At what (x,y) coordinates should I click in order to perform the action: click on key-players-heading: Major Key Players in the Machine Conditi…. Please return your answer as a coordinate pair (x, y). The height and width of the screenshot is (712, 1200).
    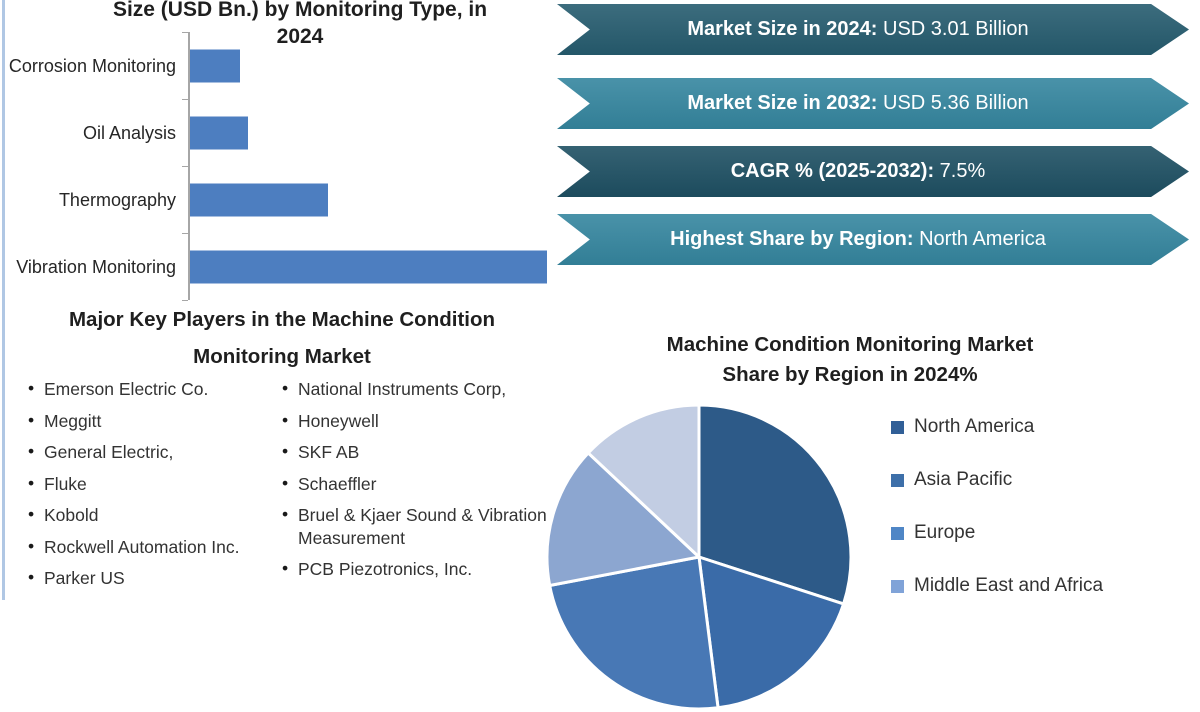
    Looking at the image, I should click on (282, 338).